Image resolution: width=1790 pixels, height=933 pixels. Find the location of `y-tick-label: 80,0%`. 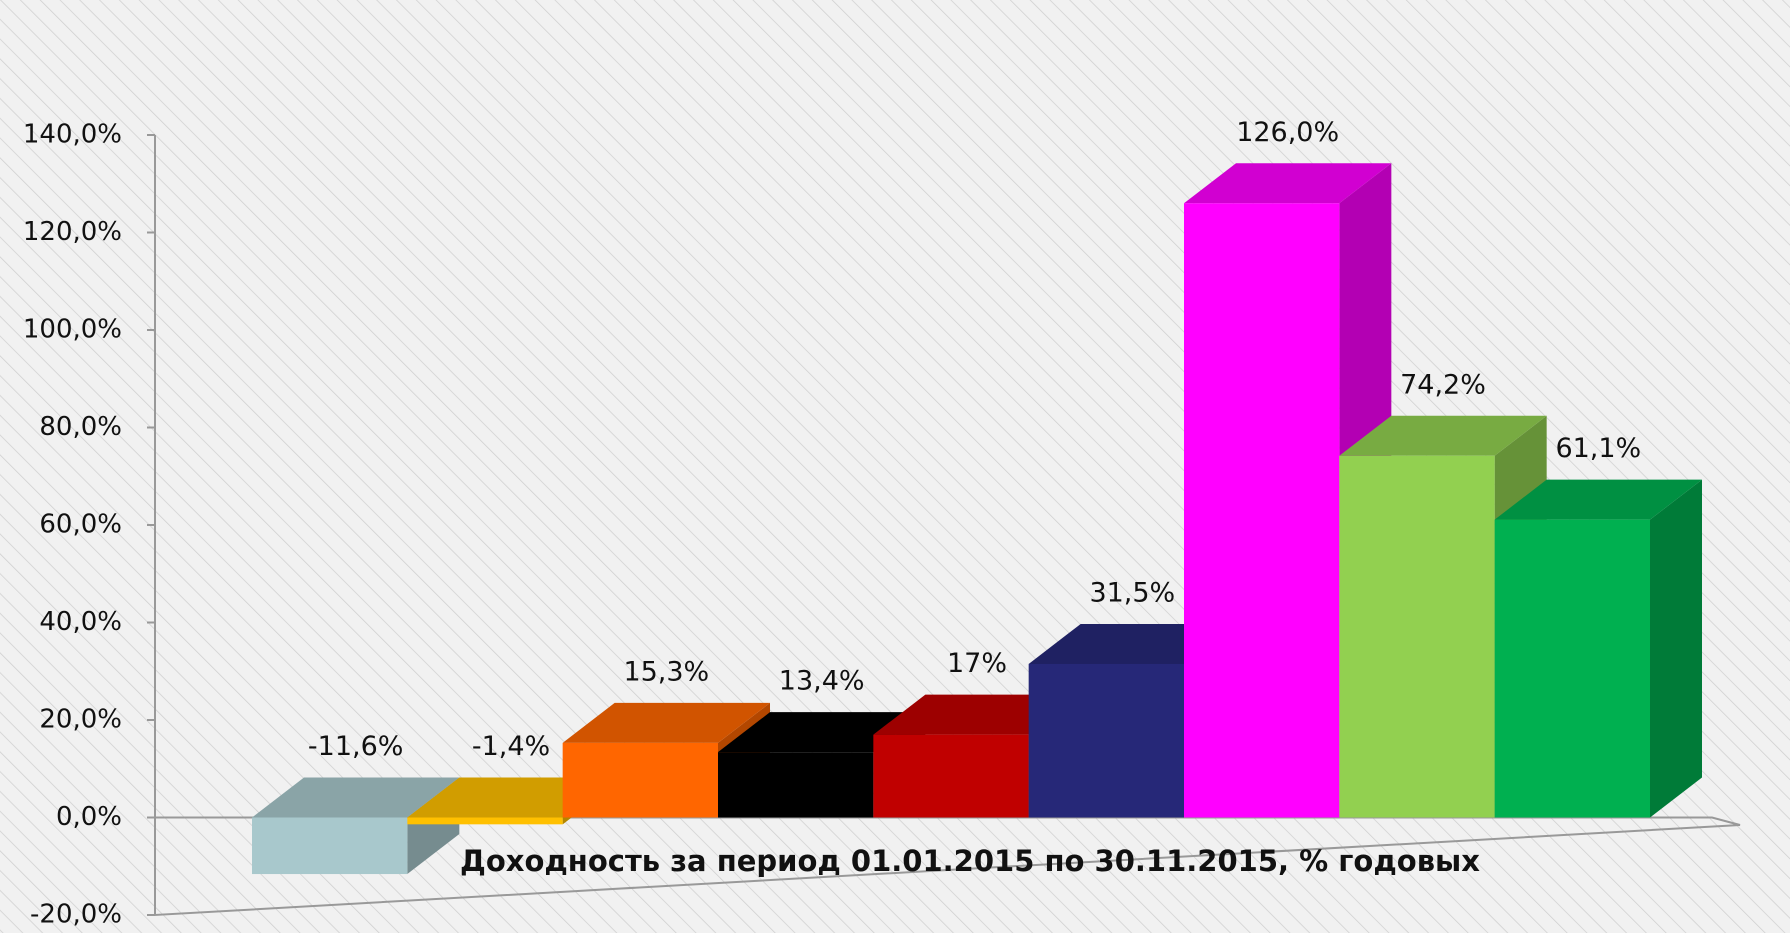

y-tick-label: 80,0% is located at coordinates (80, 427).